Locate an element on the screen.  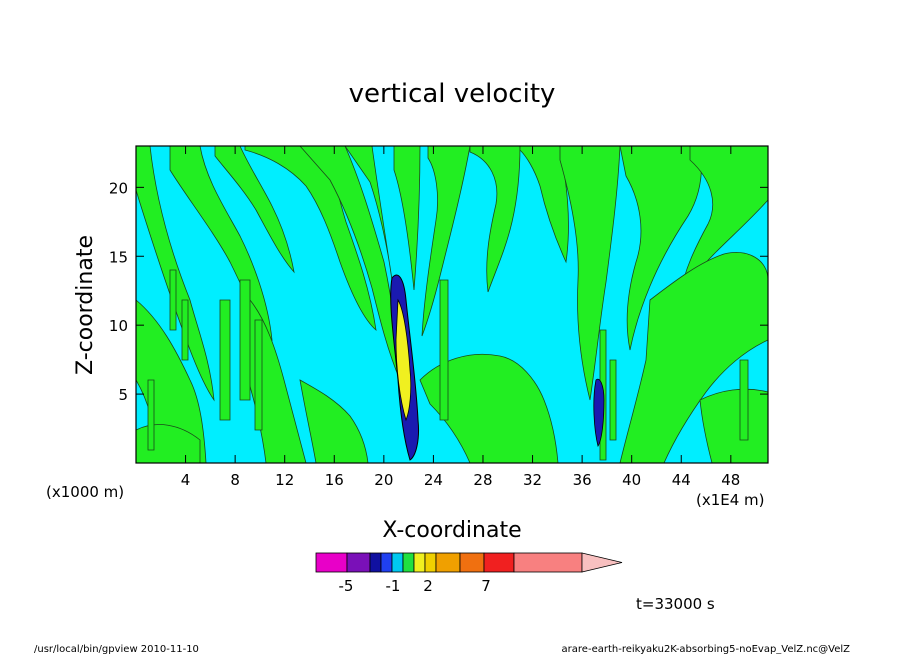
x-tick-label: 4 is located at coordinates (186, 480).